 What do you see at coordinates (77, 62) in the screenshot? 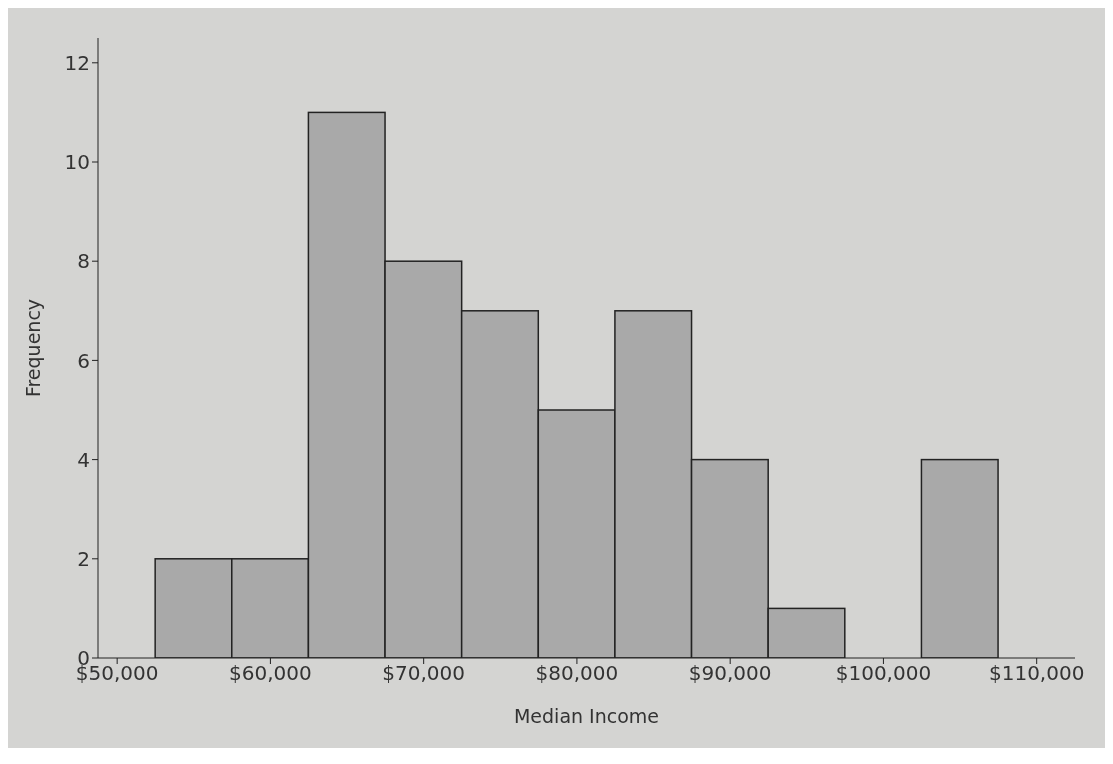
I see `y-tick-label: 12` at bounding box center [77, 62].